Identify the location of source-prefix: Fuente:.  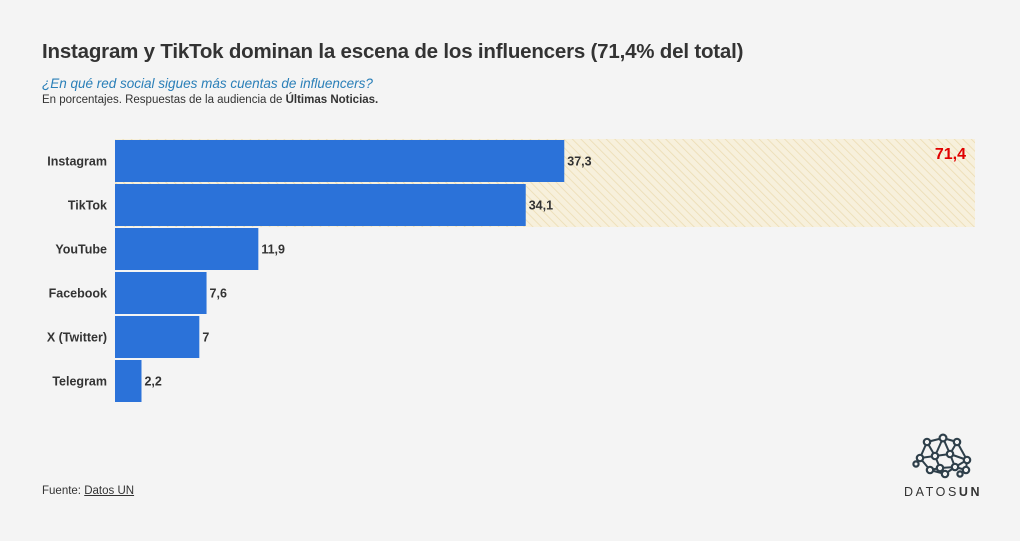
(63, 491).